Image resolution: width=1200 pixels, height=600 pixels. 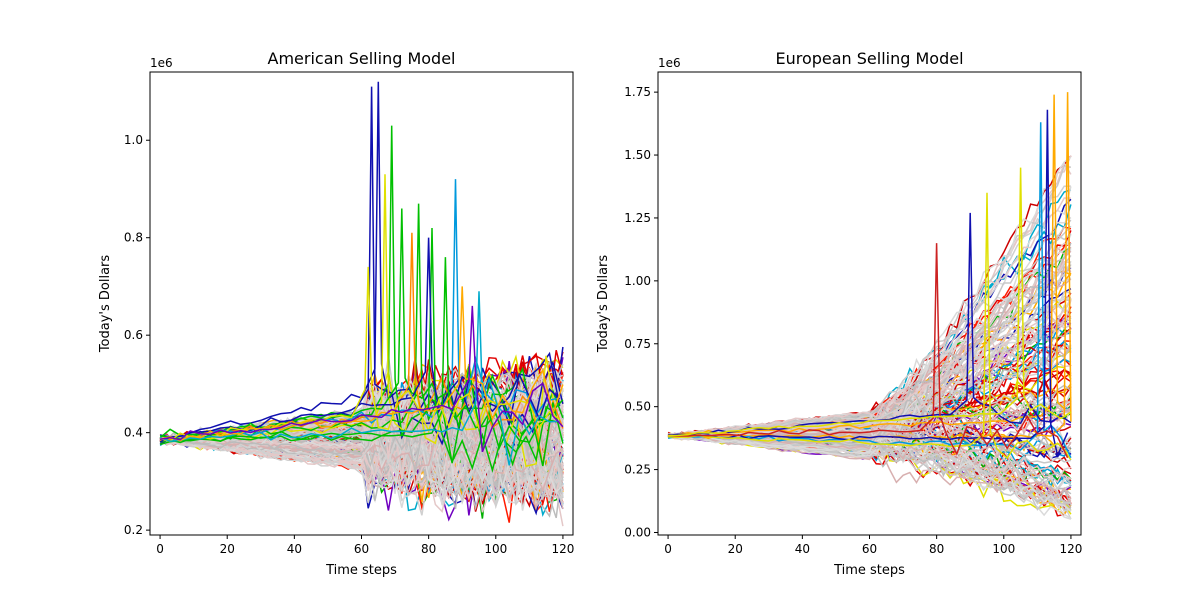 What do you see at coordinates (637, 92) in the screenshot?
I see `y-tick-label: 1.75` at bounding box center [637, 92].